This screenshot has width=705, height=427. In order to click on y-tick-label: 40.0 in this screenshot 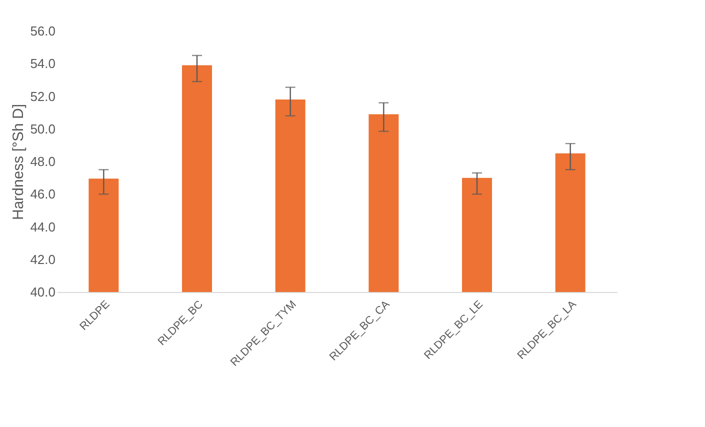, I will do `click(43, 292)`.